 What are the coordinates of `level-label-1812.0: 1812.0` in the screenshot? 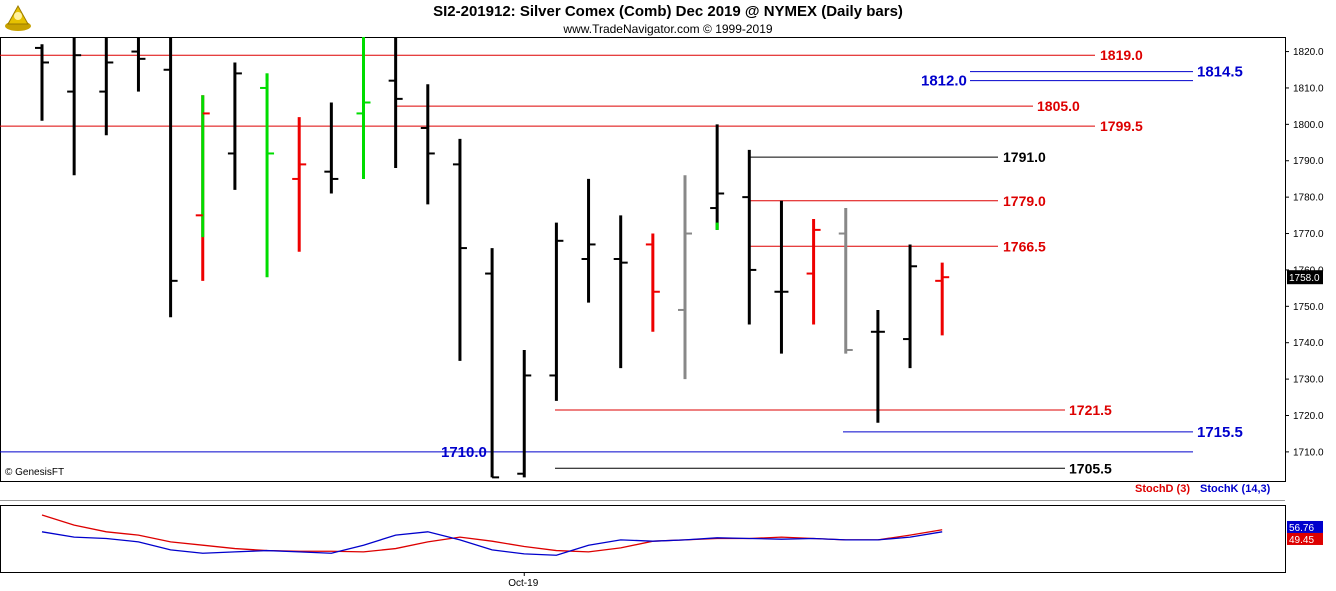 It's located at (944, 81).